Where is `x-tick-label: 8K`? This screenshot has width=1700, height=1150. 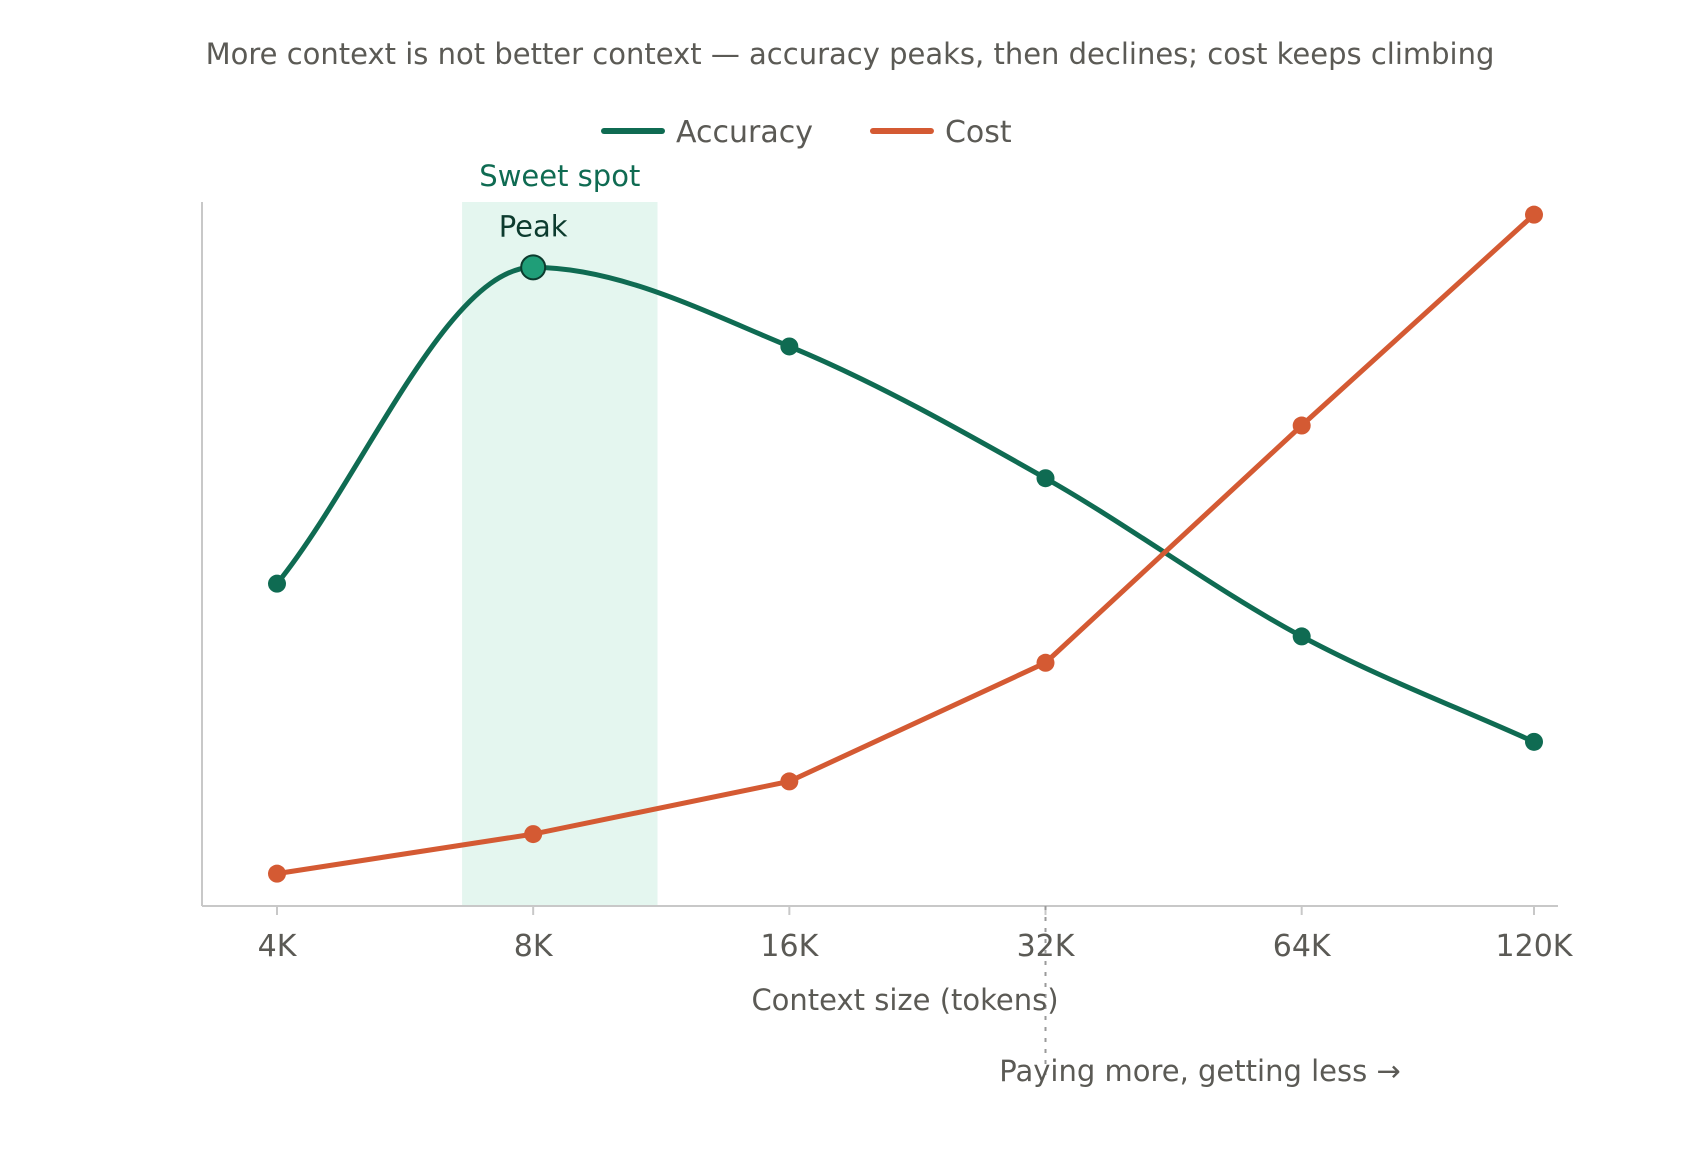
x-tick-label: 8K is located at coordinates (534, 946).